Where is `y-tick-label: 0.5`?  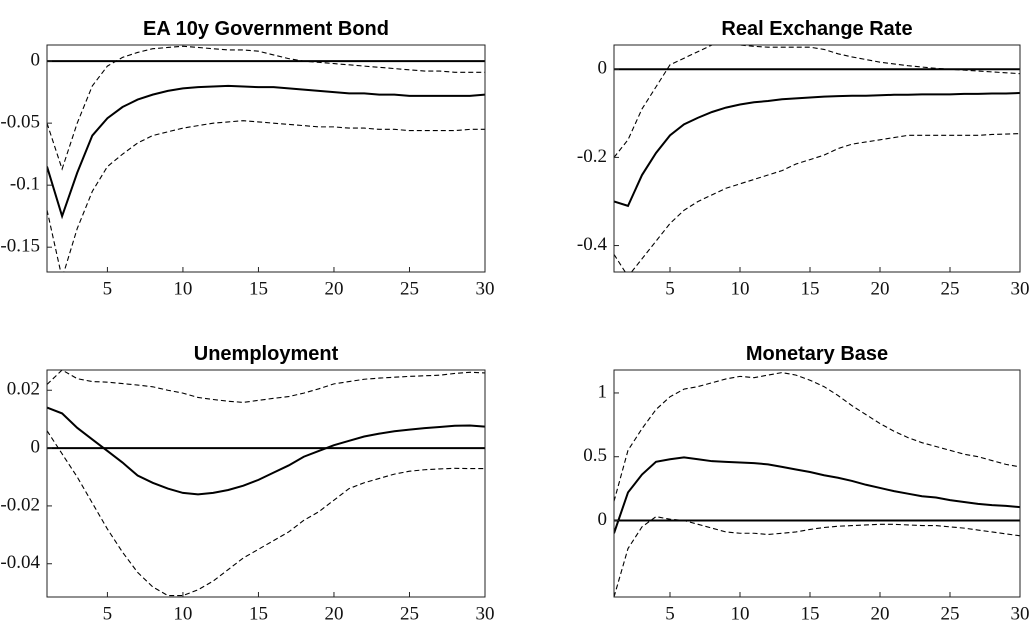 y-tick-label: 0.5 is located at coordinates (595, 455).